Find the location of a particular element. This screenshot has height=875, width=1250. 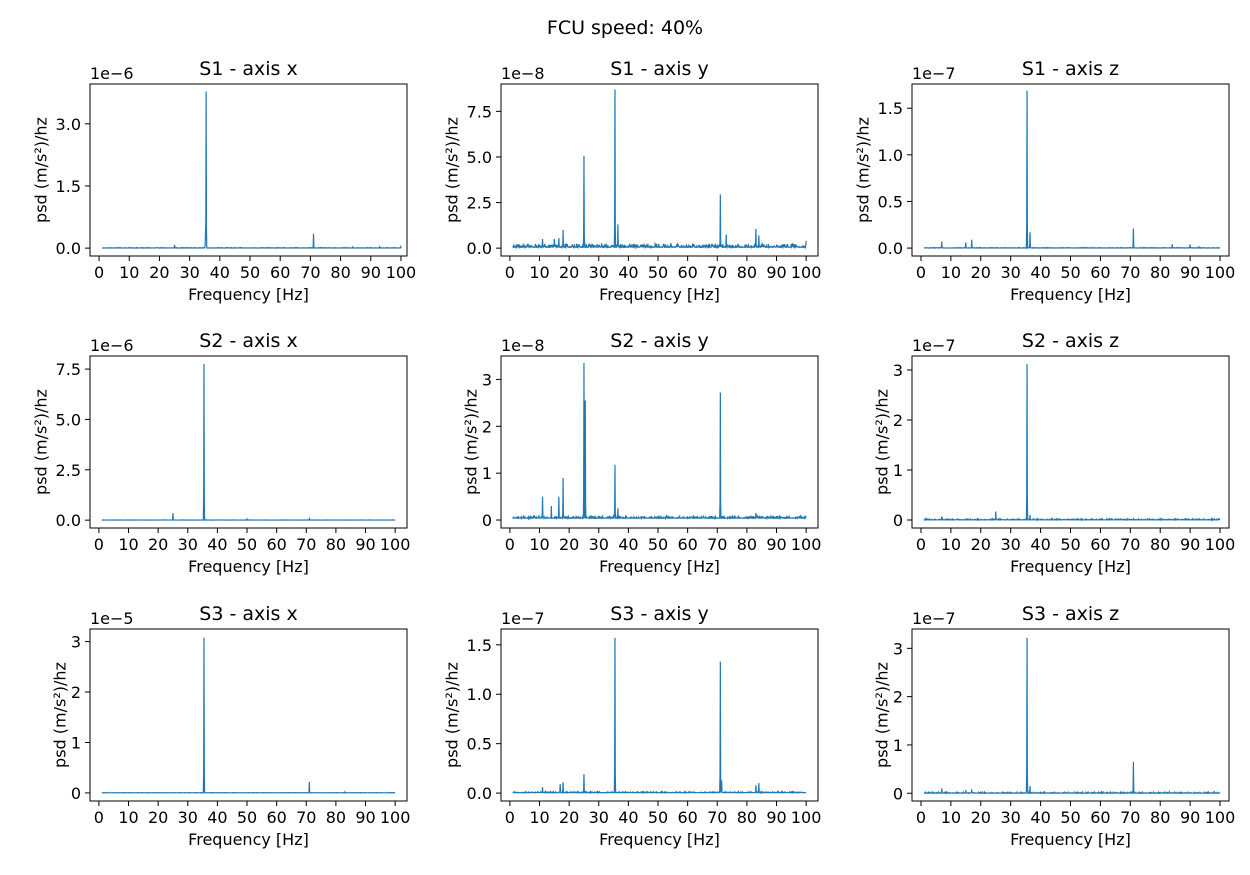

figure-suptitle: FCU speed: 40% is located at coordinates (625, 28).